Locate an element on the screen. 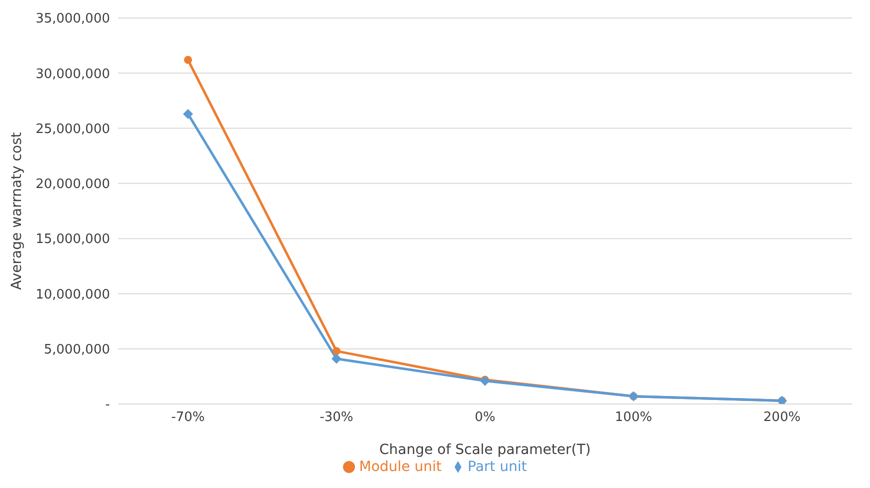 This screenshot has width=870, height=488. y-tick-label: 5,000,000 is located at coordinates (77, 350).